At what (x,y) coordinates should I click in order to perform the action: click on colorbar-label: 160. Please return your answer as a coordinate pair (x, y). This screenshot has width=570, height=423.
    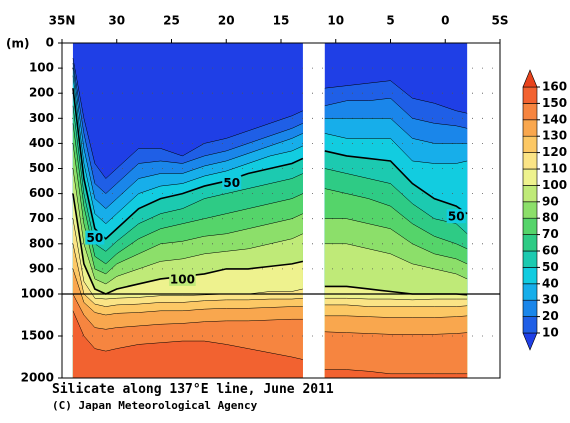
    Looking at the image, I should click on (554, 87).